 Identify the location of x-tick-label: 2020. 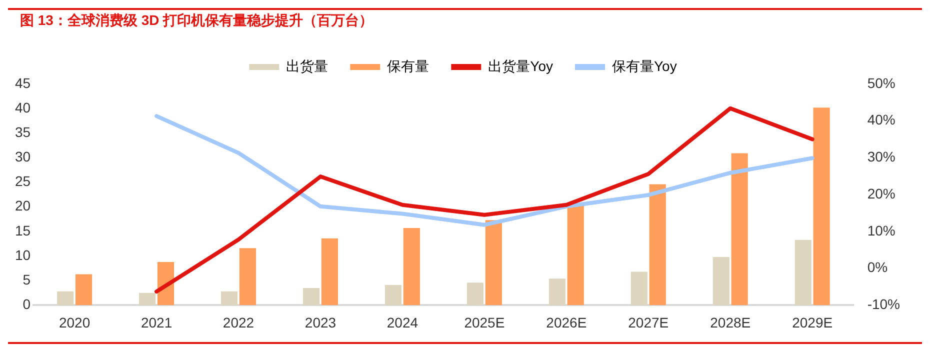
(74, 322).